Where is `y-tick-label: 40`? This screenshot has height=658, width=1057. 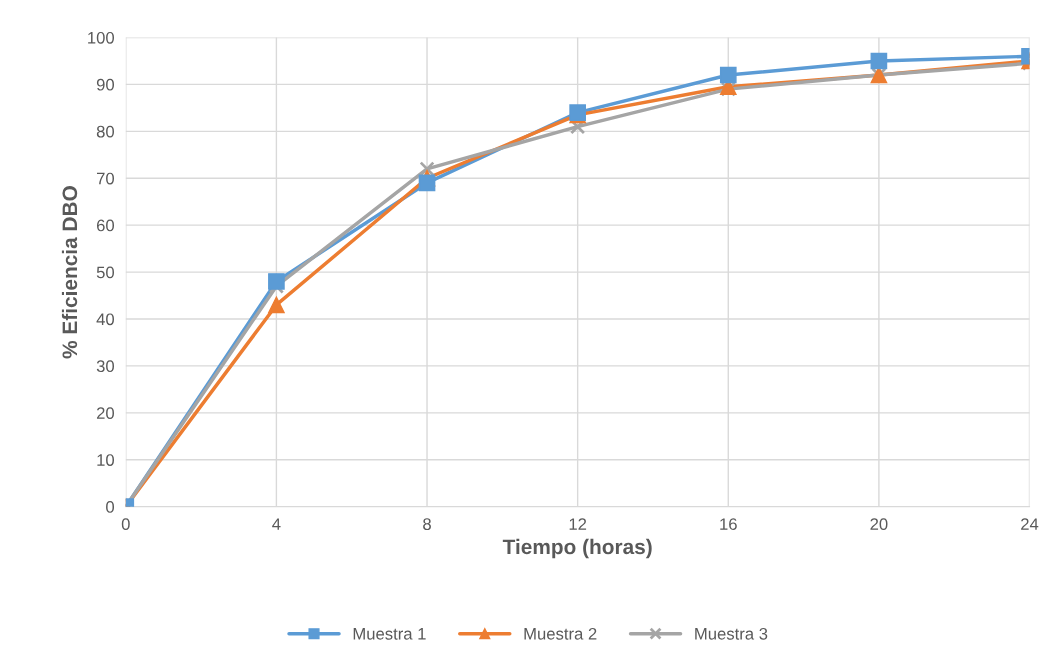
y-tick-label: 40 is located at coordinates (105, 319).